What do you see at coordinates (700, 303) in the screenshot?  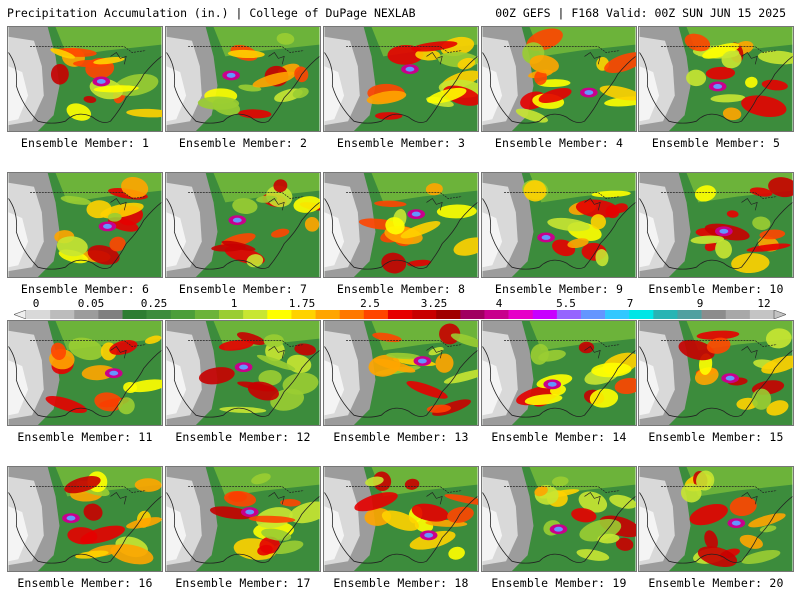 I see `scale-tick-label: 9` at bounding box center [700, 303].